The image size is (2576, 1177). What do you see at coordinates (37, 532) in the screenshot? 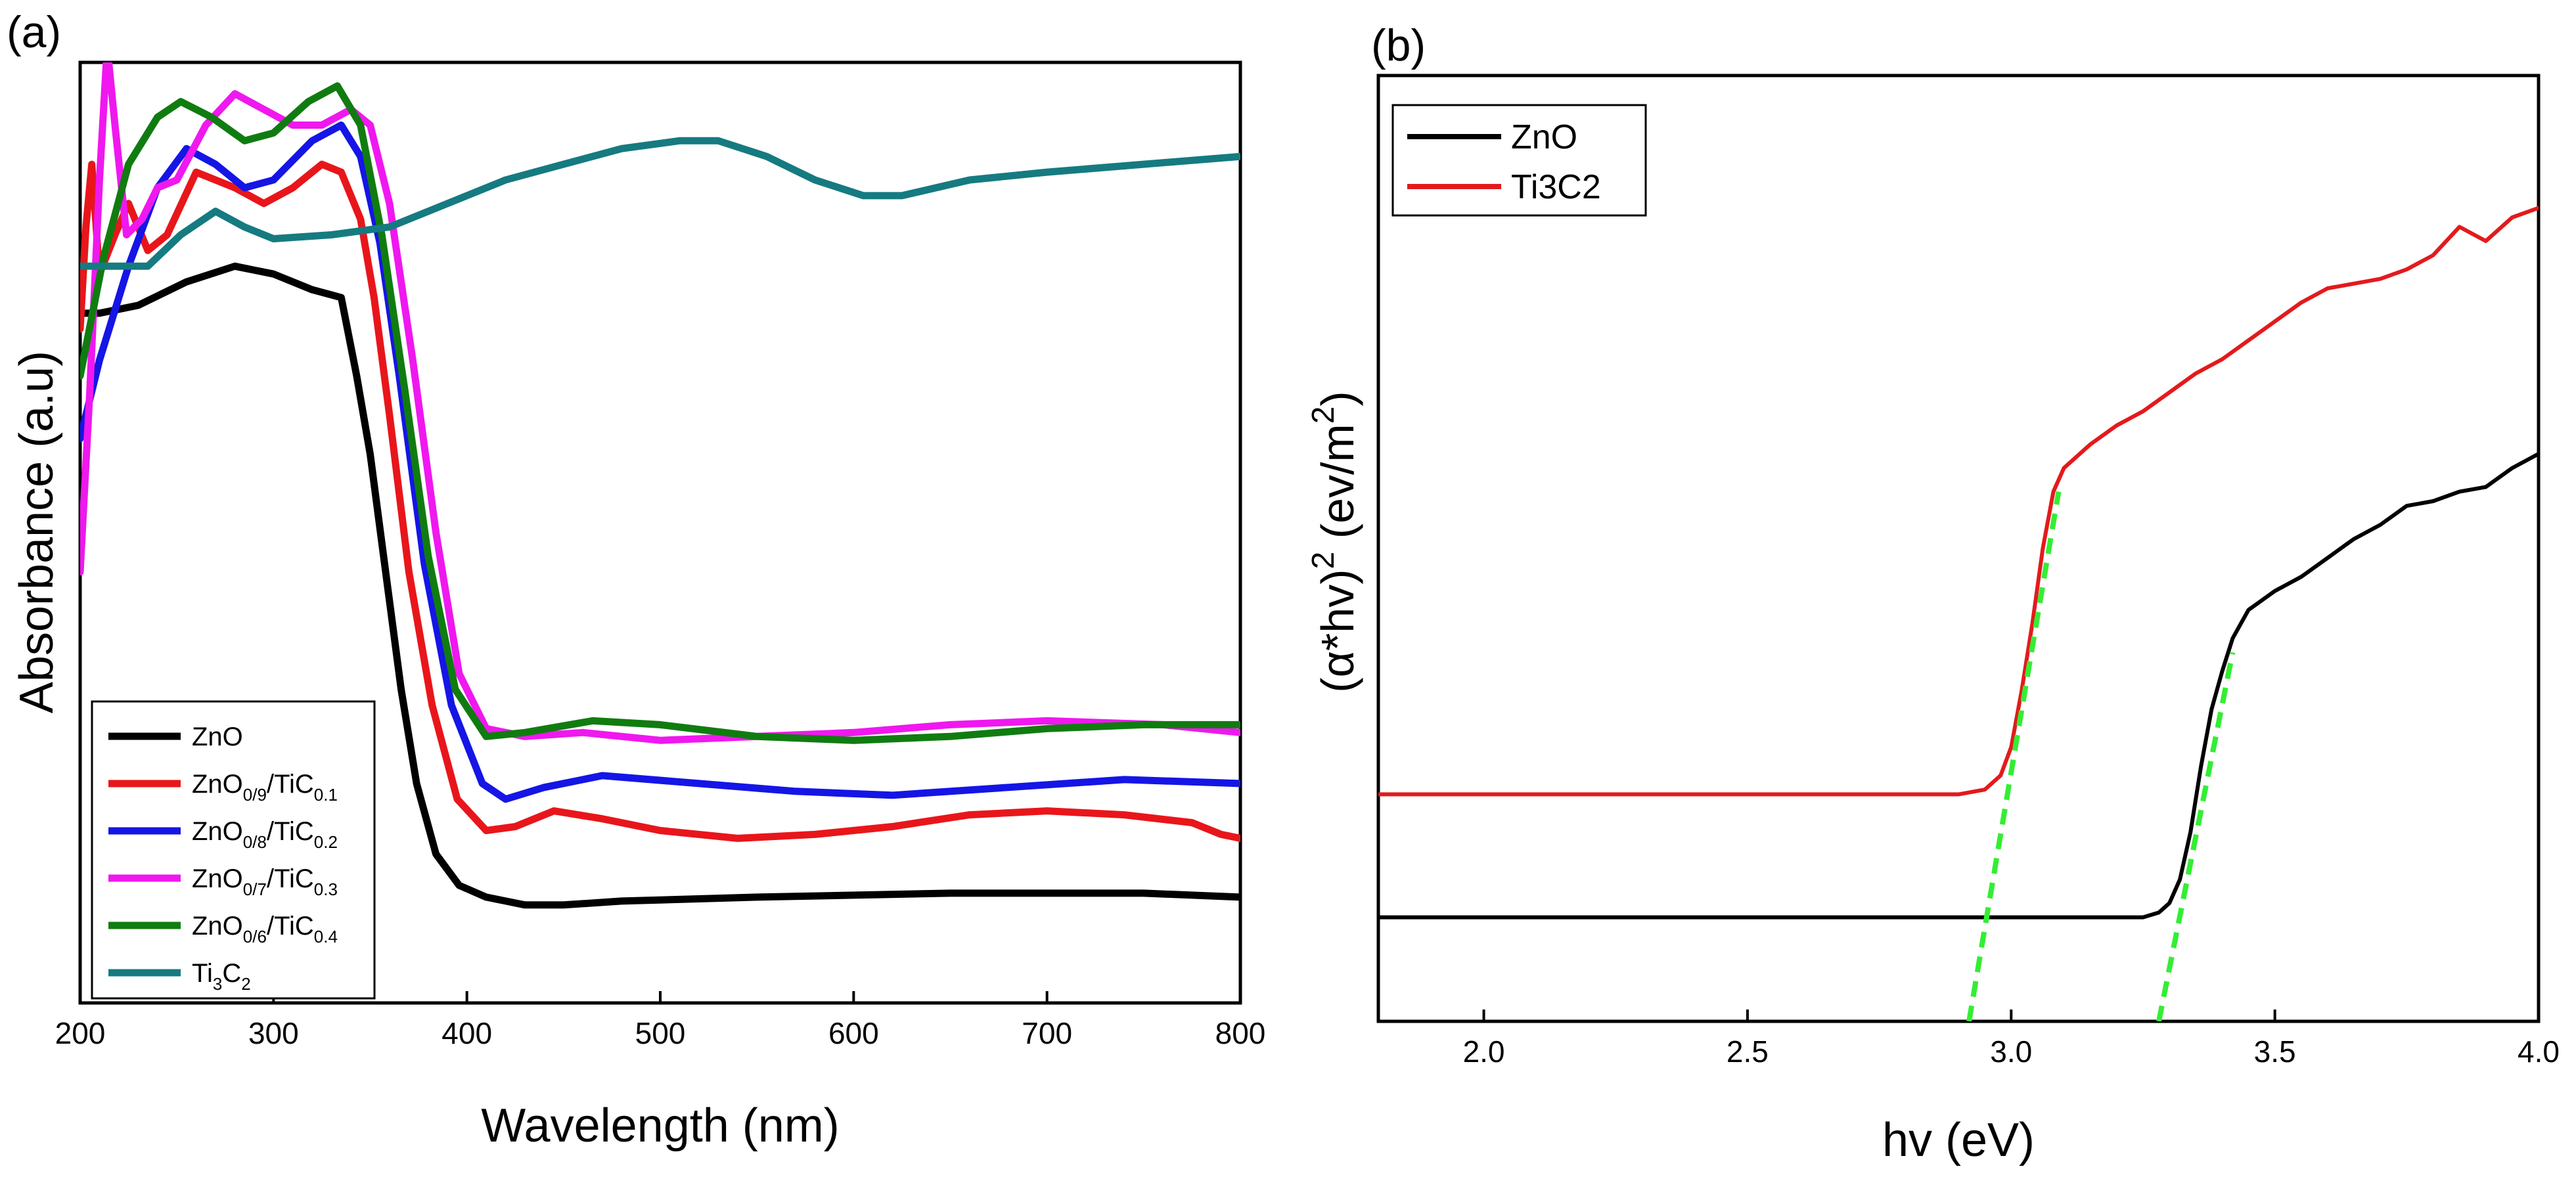
I see `chart-a-ylabel: Absorbance (a.u)` at bounding box center [37, 532].